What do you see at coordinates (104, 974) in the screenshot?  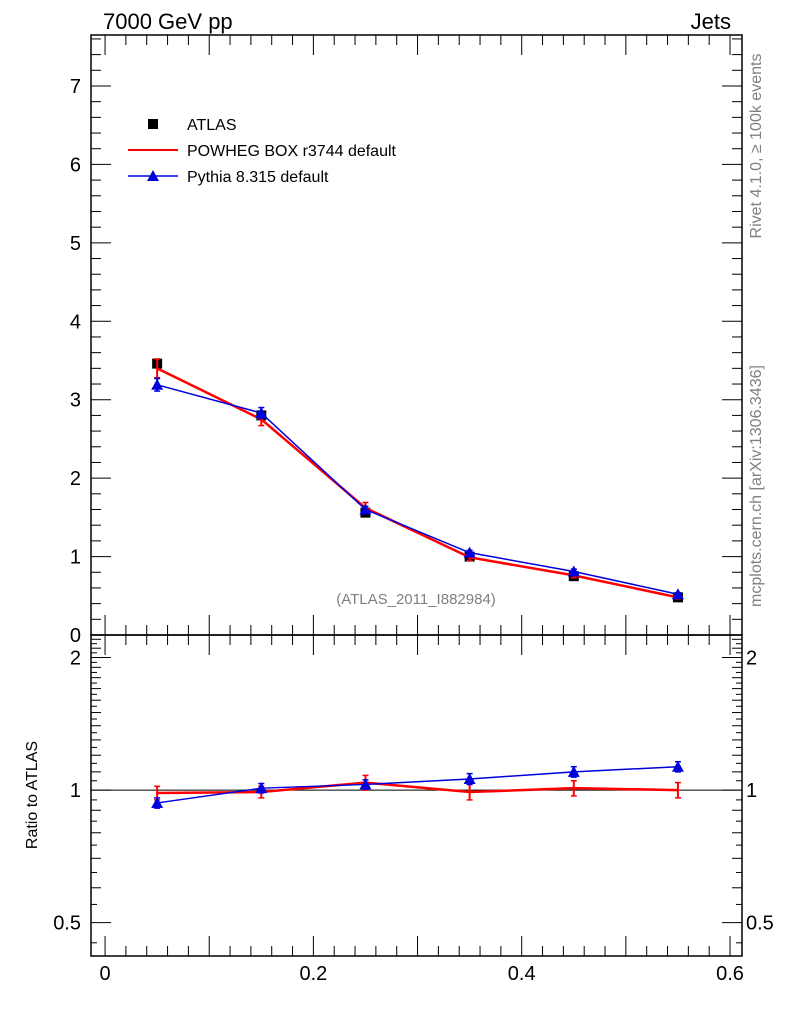 I see `x-tick-label: 0` at bounding box center [104, 974].